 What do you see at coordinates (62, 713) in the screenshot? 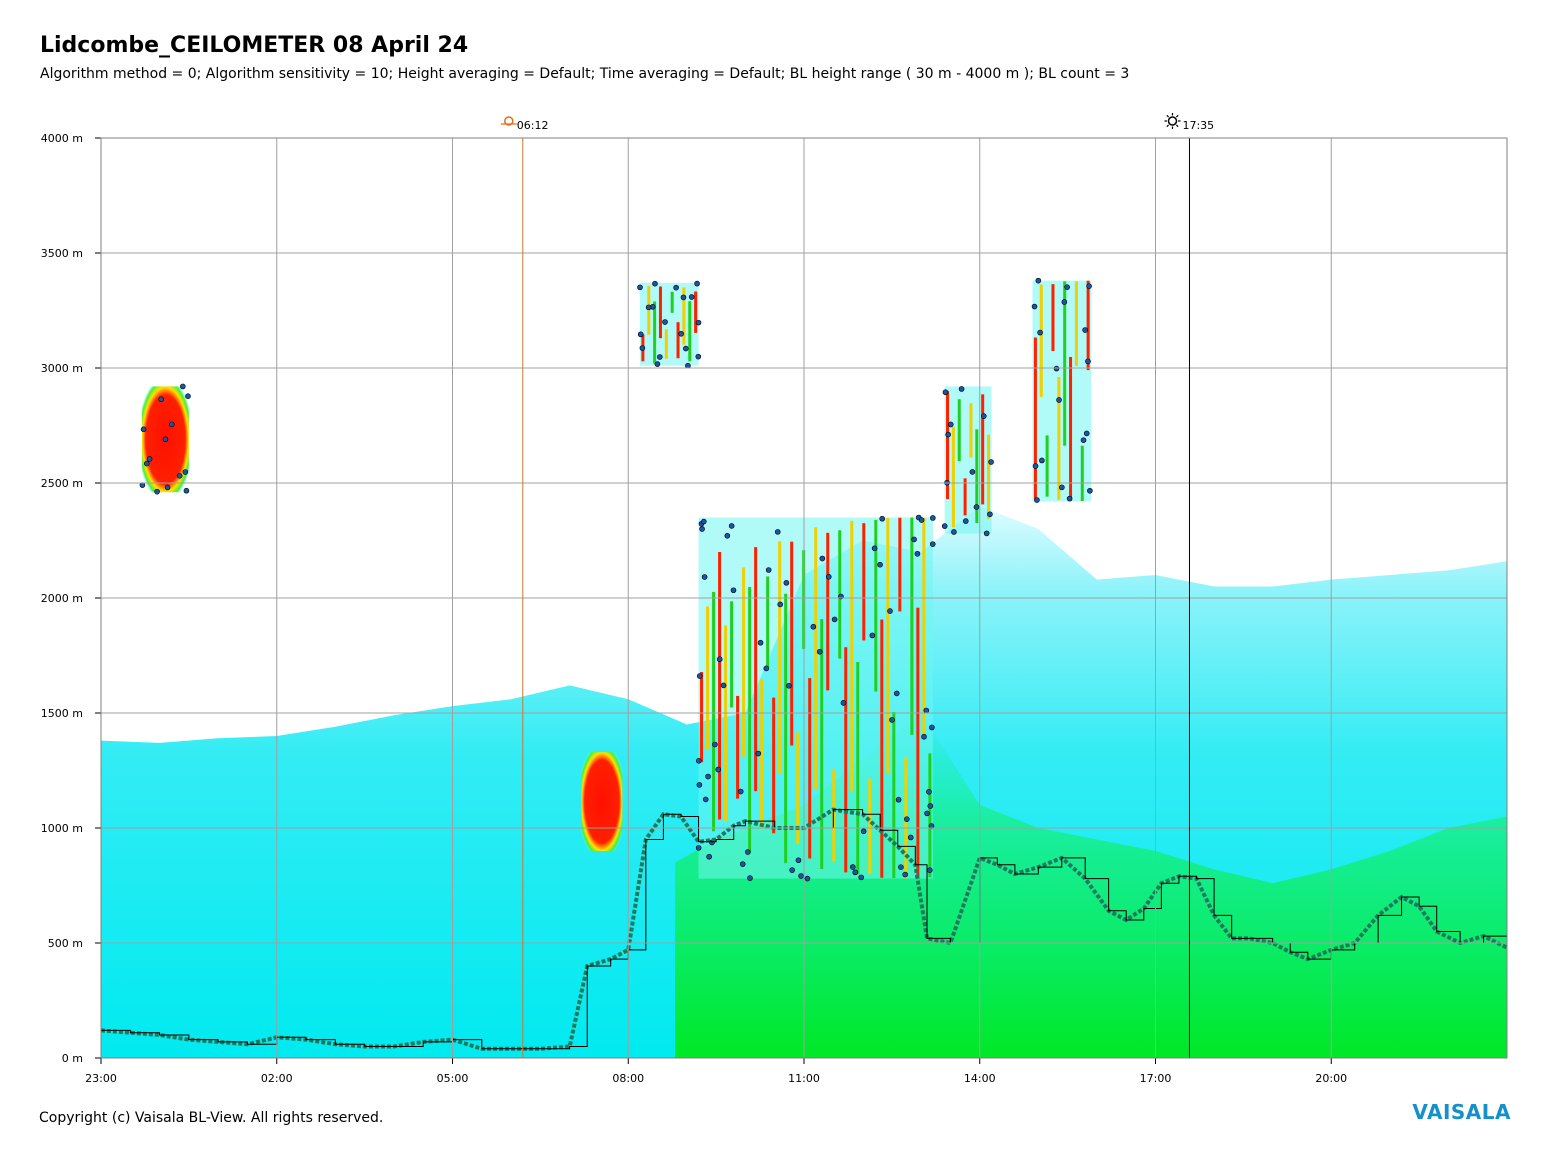
I see `y-tick-label: 1500 m` at bounding box center [62, 713].